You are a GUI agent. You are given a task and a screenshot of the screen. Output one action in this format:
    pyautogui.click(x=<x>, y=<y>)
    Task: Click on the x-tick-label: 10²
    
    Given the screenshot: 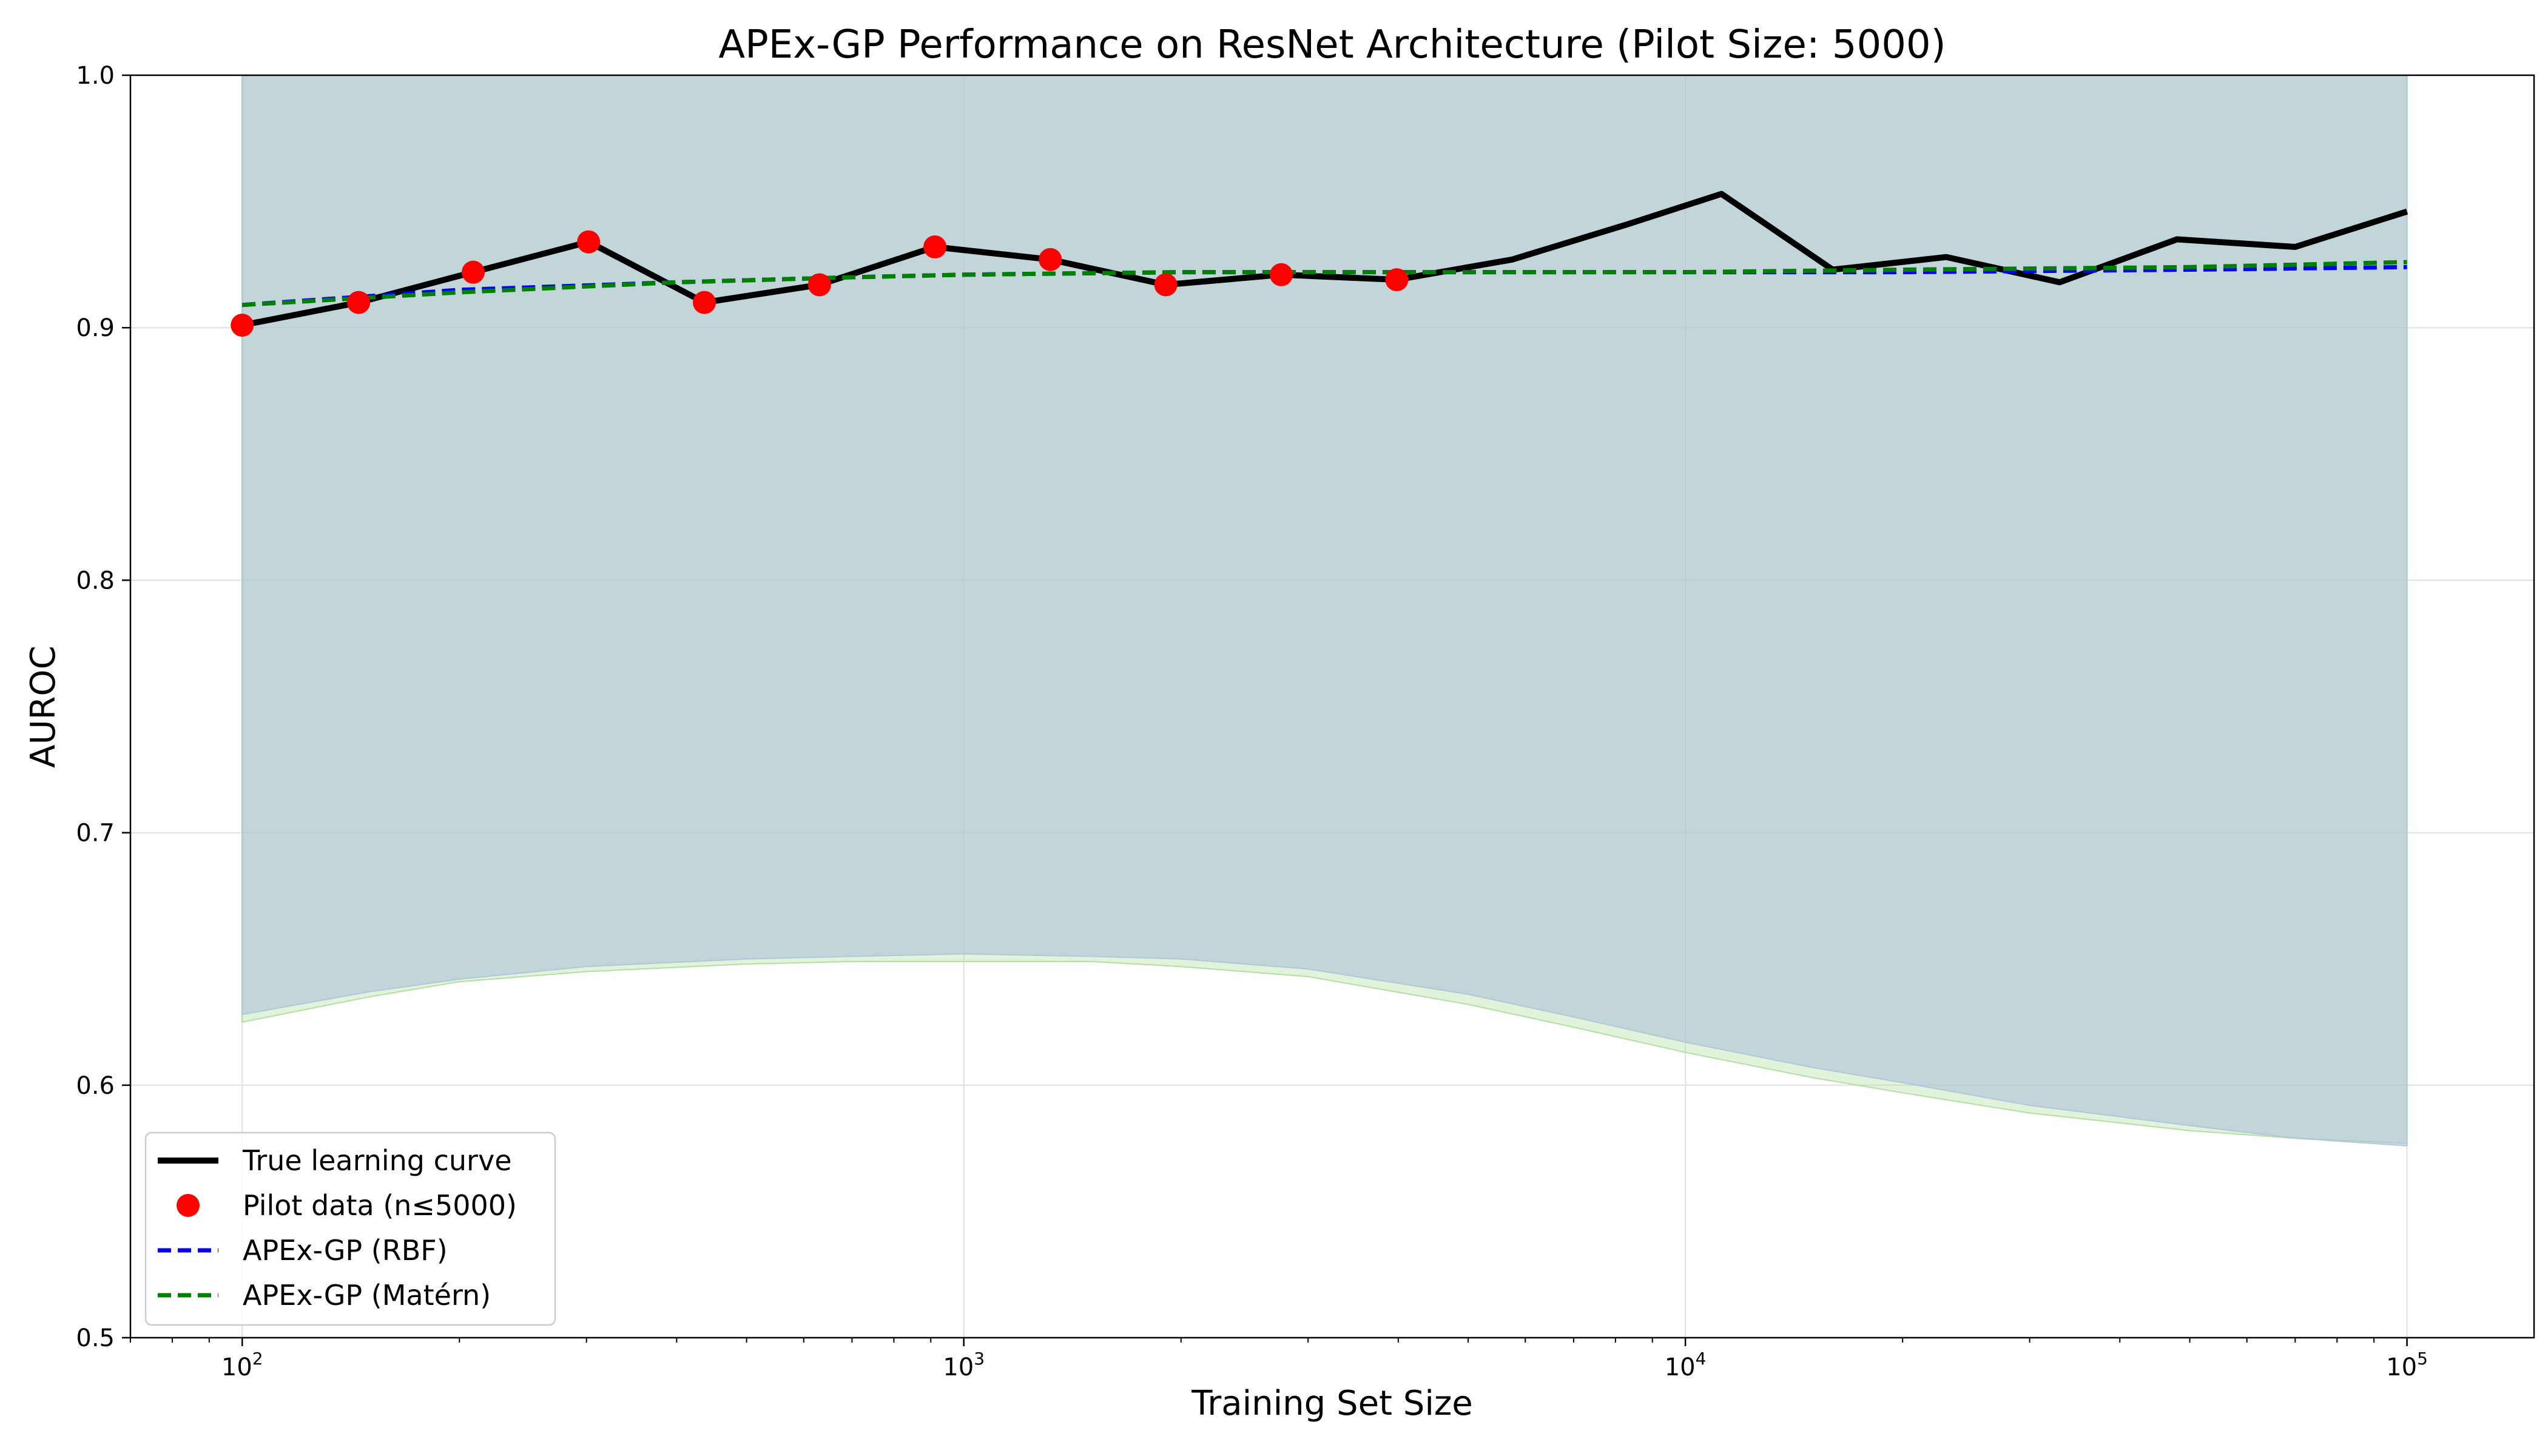 What is the action you would take?
    pyautogui.click(x=242, y=1365)
    